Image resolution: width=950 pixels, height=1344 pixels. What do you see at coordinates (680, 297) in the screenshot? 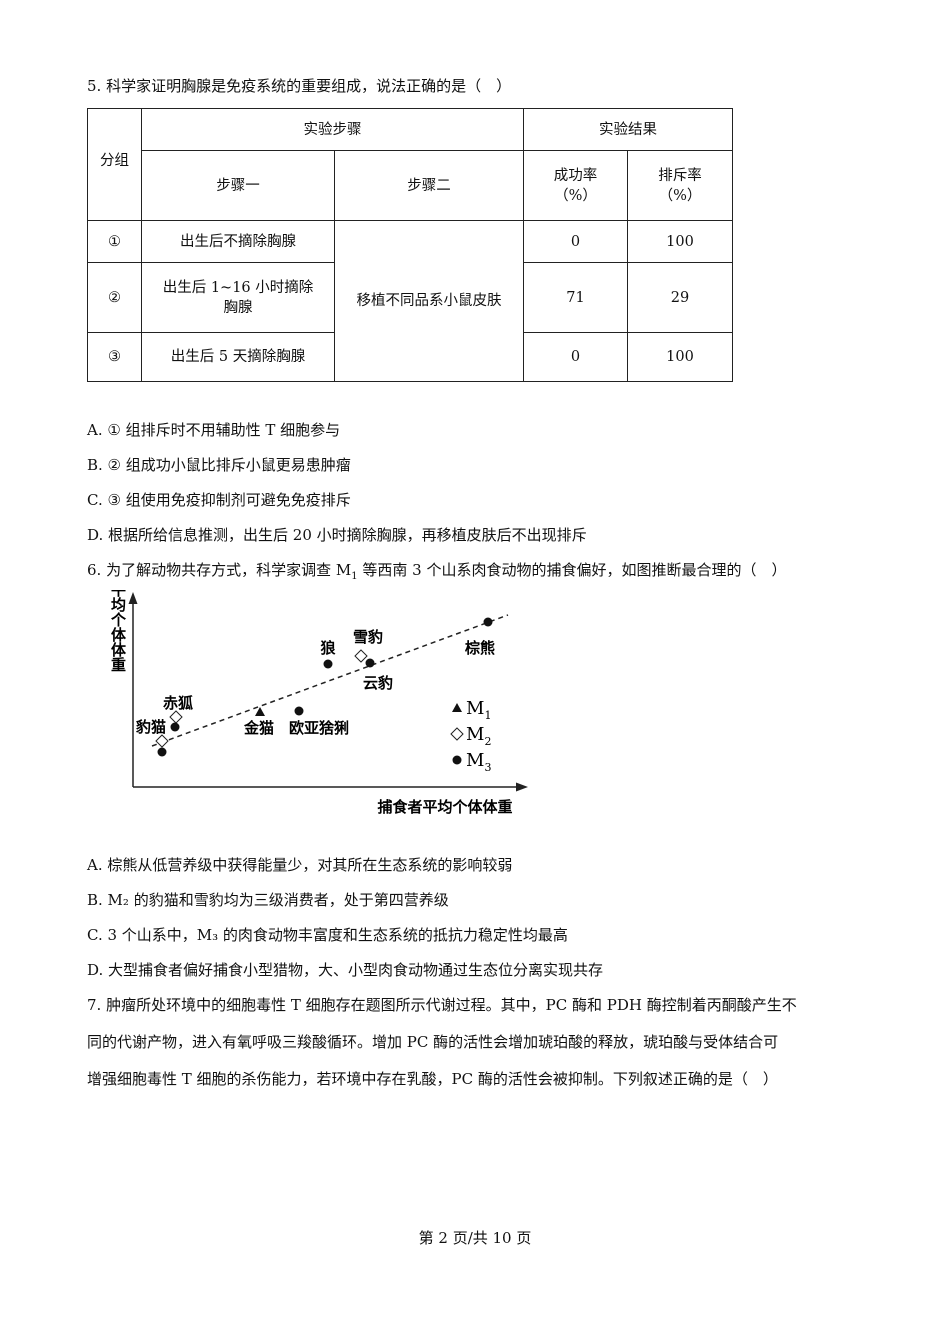
I see `cell-reject: 29` at bounding box center [680, 297].